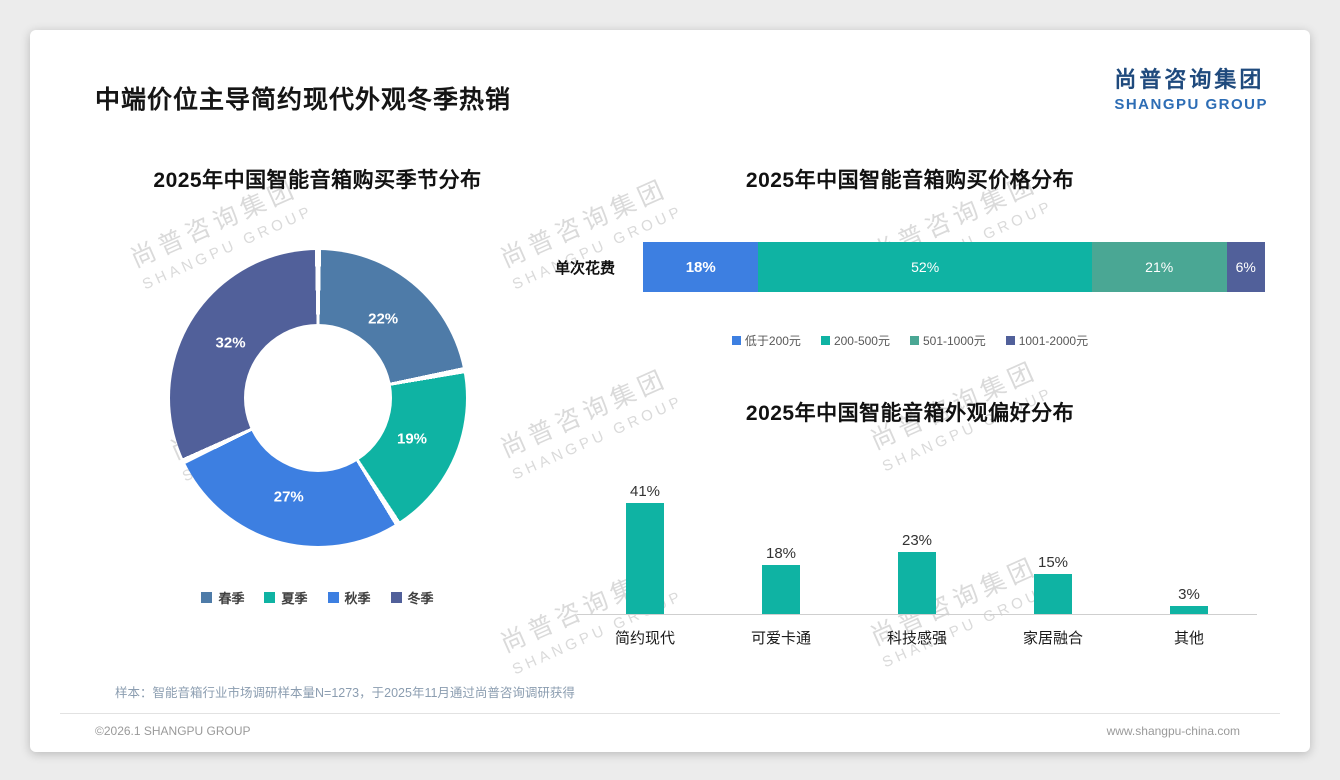 The image size is (1340, 780). What do you see at coordinates (1053, 562) in the screenshot?
I see `bar-value-label: 15%` at bounding box center [1053, 562].